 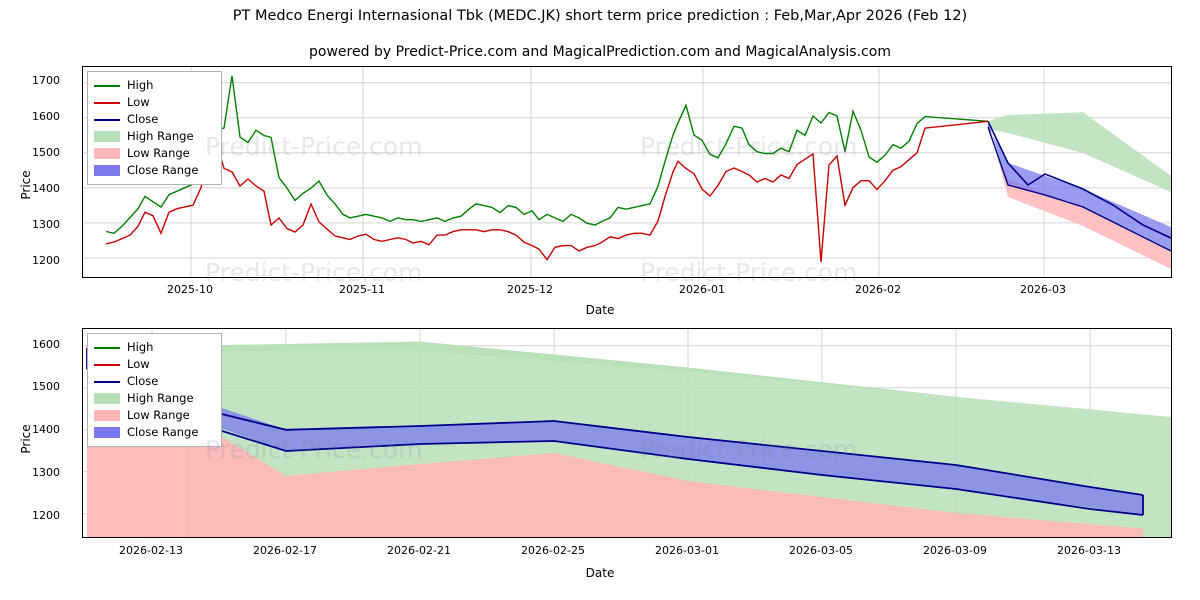 I want to click on bottom-xtick-6: 2026-03-09, so click(x=955, y=550).